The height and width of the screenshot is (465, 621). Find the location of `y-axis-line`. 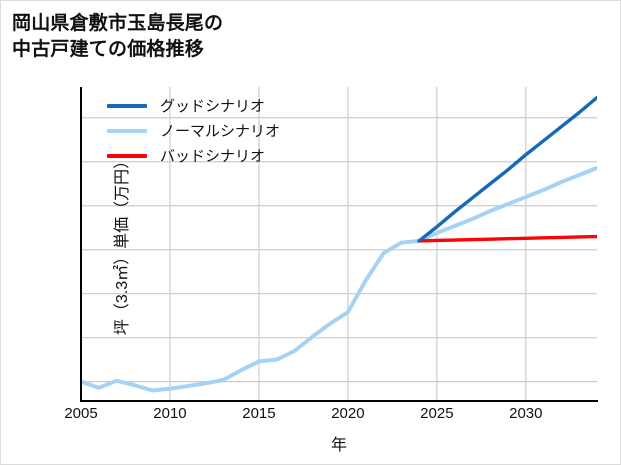

y-axis-line is located at coordinates (81, 244).